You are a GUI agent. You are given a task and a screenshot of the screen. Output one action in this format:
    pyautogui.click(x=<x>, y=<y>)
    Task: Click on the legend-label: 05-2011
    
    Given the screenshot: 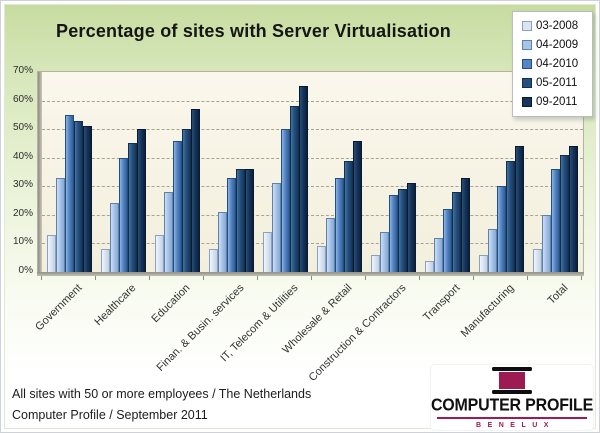 What is the action you would take?
    pyautogui.click(x=557, y=83)
    